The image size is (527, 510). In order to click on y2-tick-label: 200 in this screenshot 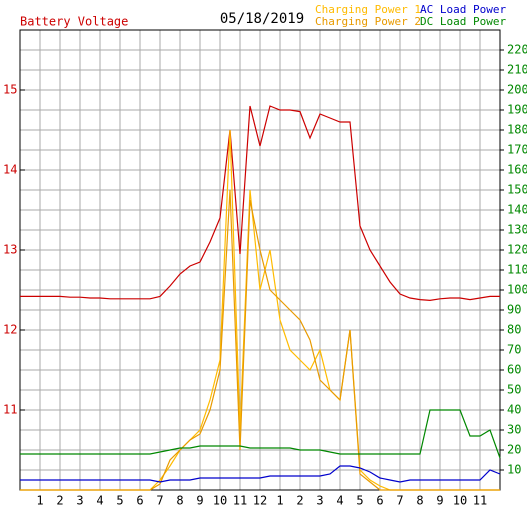, I will do `click(517, 90)`.